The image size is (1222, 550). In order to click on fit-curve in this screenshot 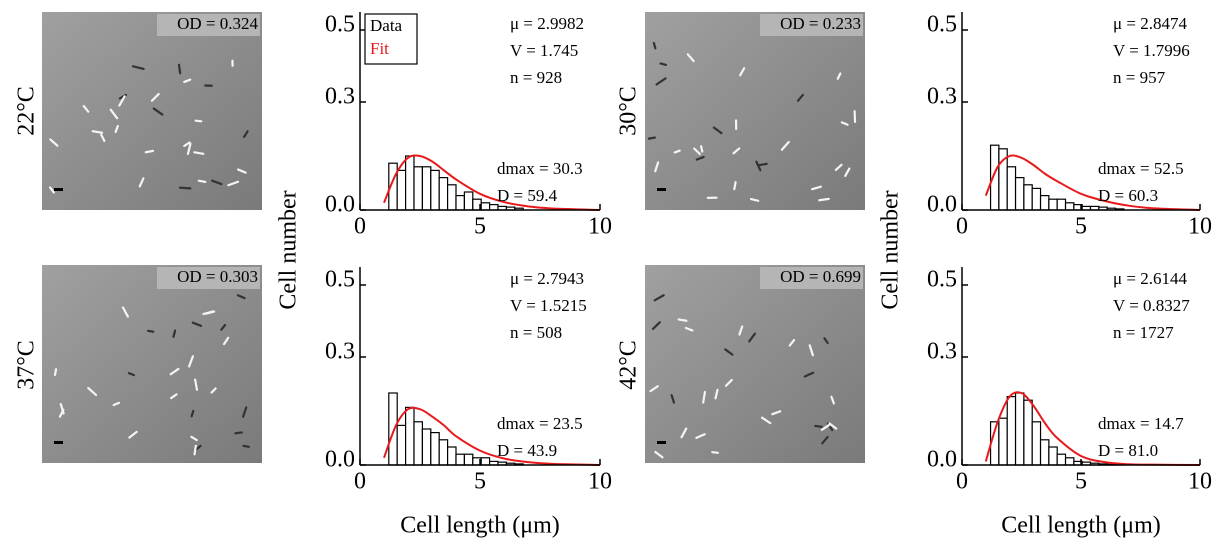, I will do `click(1092, 182)`.